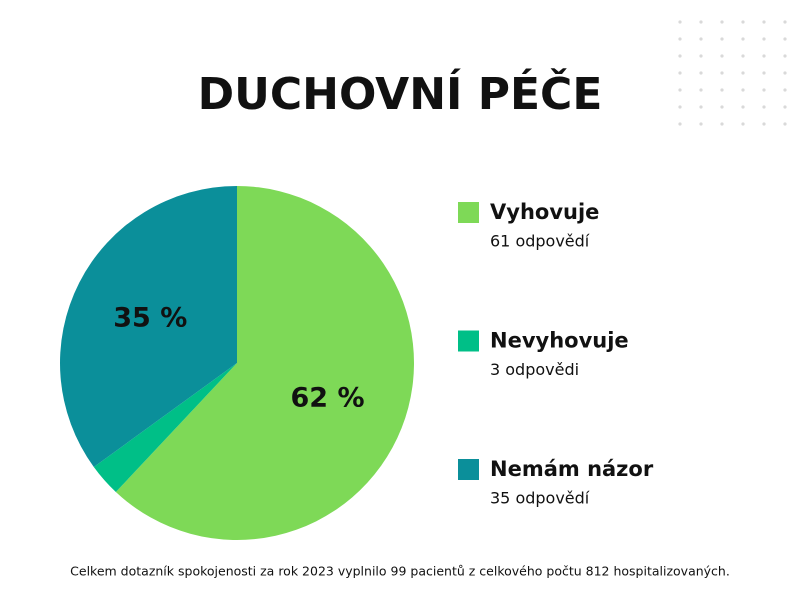 Image resolution: width=800 pixels, height=600 pixels. What do you see at coordinates (327, 397) in the screenshot?
I see `data-label: 62 %` at bounding box center [327, 397].